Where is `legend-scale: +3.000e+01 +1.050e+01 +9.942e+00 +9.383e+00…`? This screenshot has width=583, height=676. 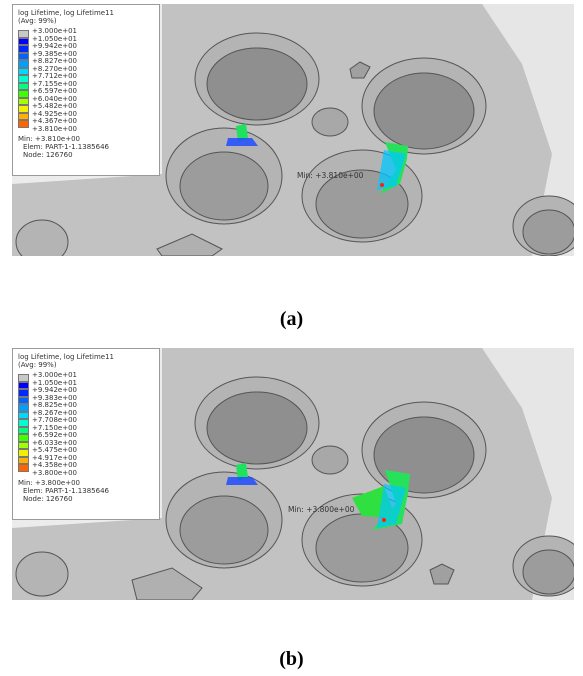 legend-scale: +3.000e+01 +1.050e+01 +9.942e+00 +9.383e+00… is located at coordinates (86, 423).